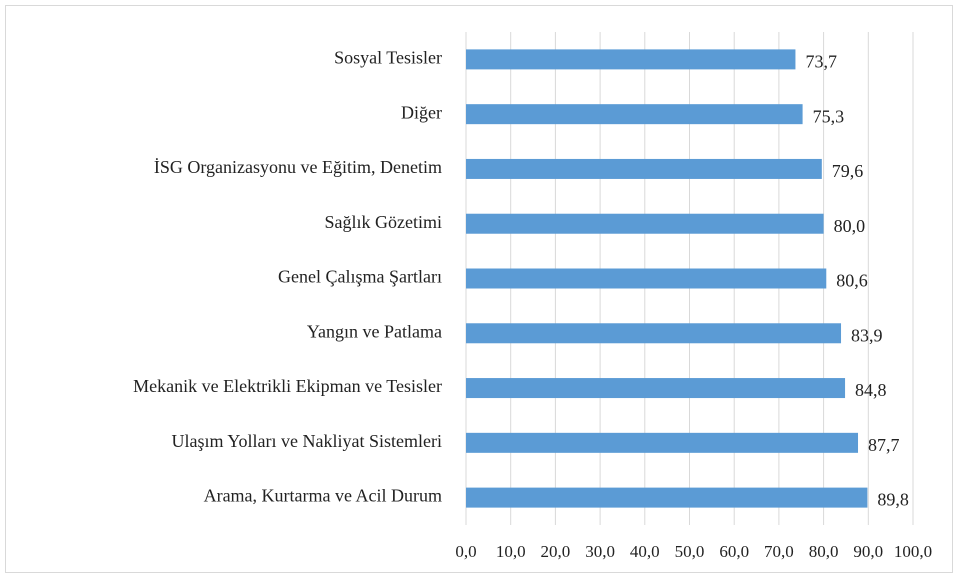 This screenshot has width=959, height=579. What do you see at coordinates (360, 277) in the screenshot?
I see `y-tick-label: Genel Çalışma Şartları` at bounding box center [360, 277].